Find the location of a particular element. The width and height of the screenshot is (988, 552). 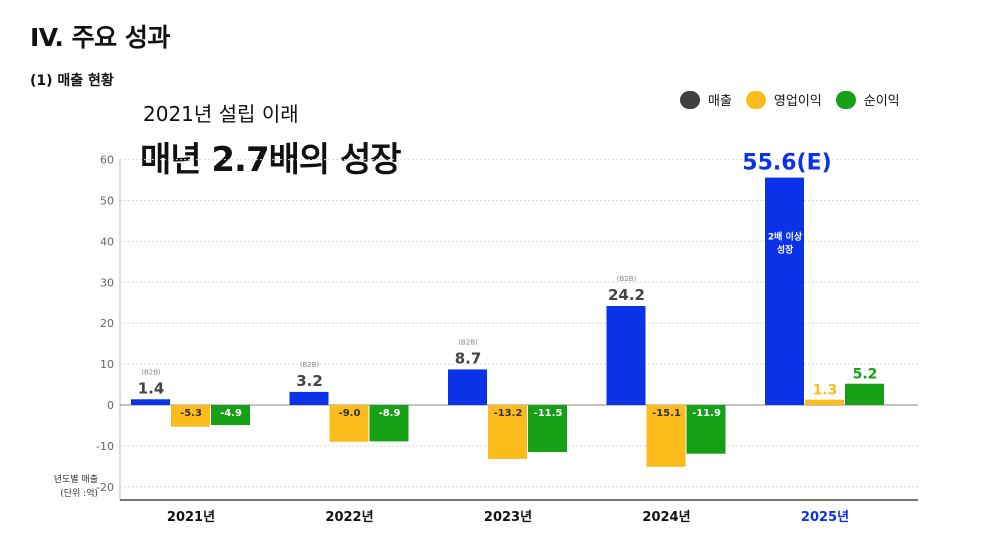

unit-note: 년도별 매출 (단위 :억) is located at coordinates (69, 487).